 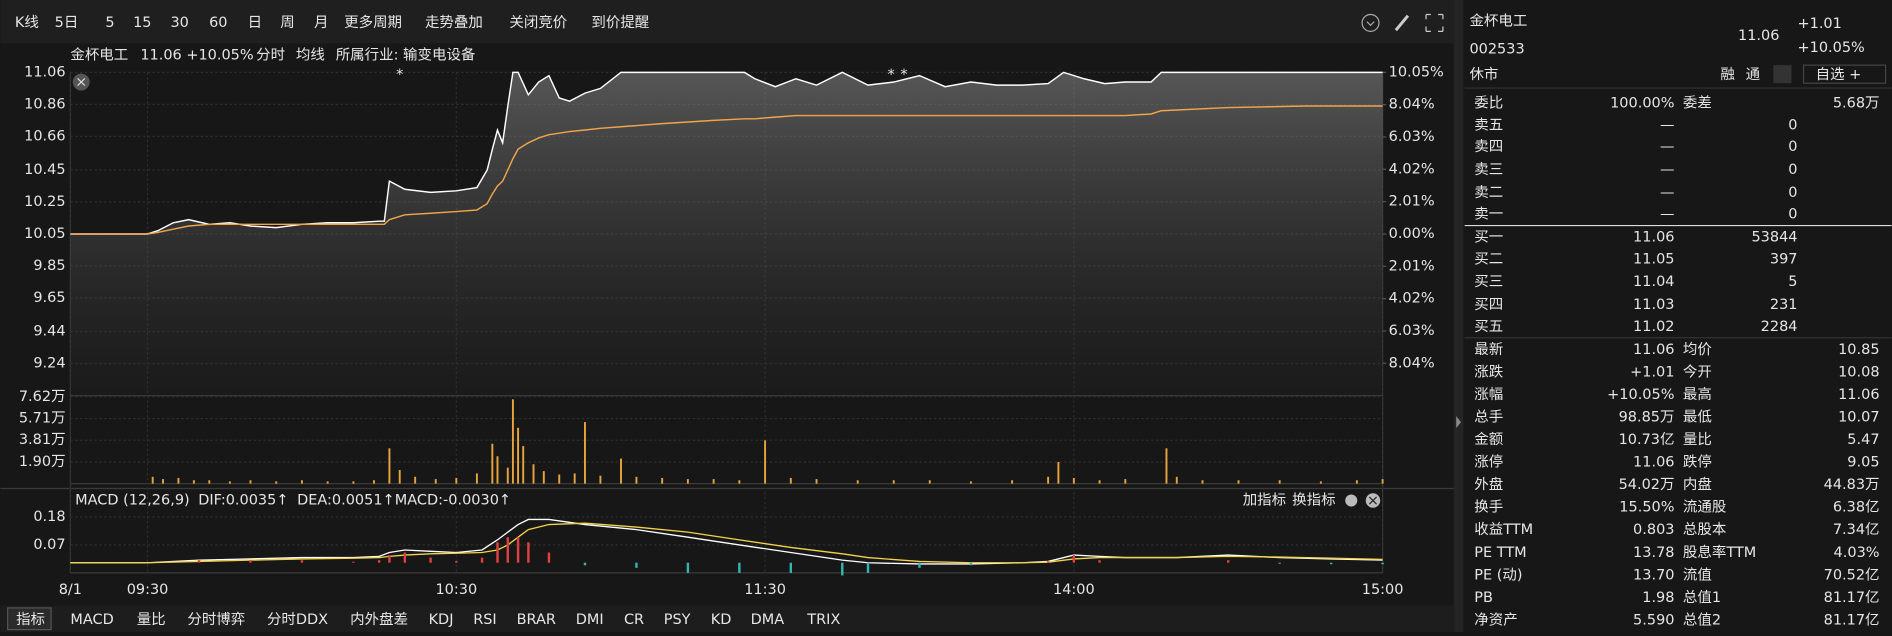 I want to click on x-tick-label: 15:00, so click(x=1383, y=590).